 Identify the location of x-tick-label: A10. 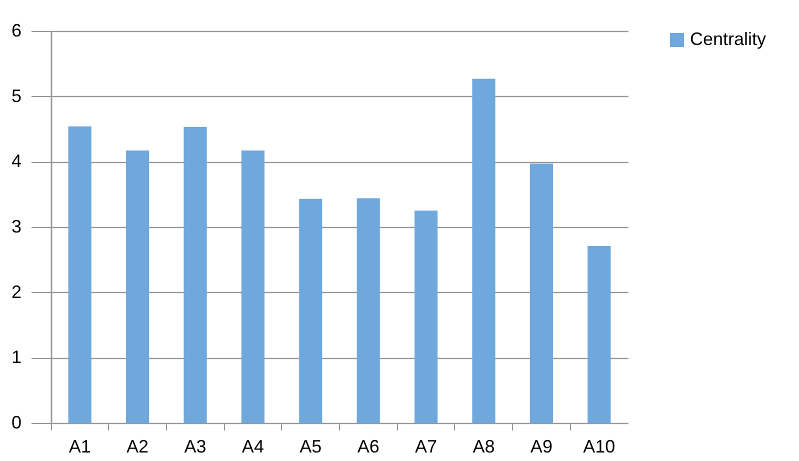
(599, 446).